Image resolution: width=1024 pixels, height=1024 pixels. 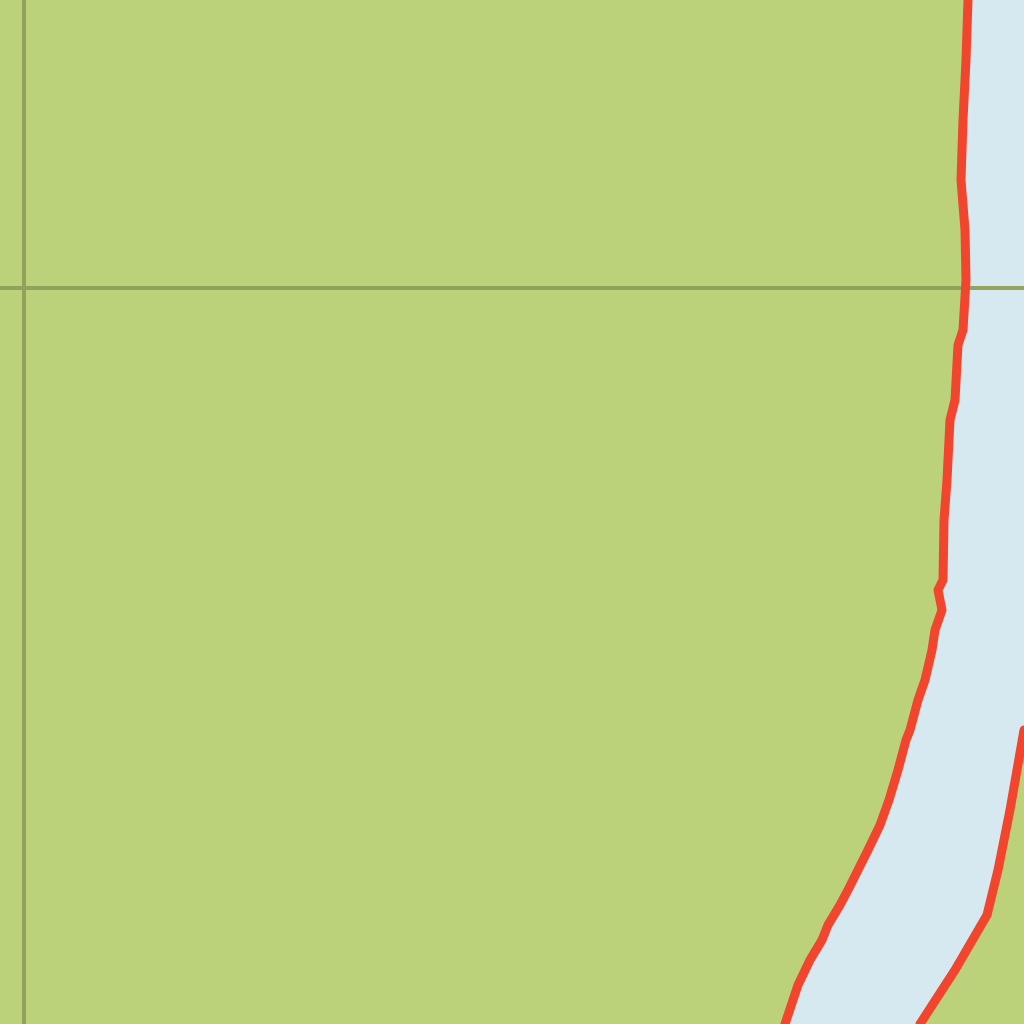 I want to click on shoreline-east, so click(x=969, y=874).